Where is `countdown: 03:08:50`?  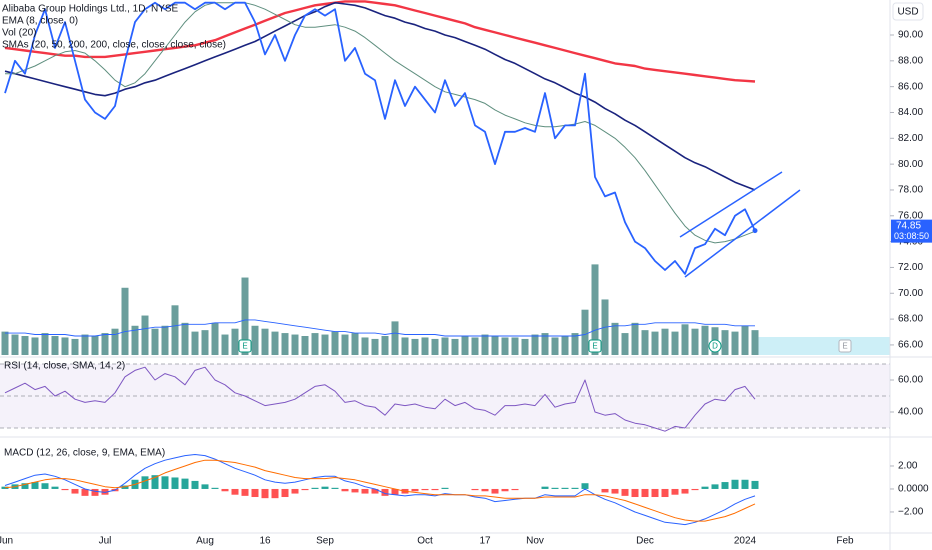
countdown: 03:08:50 is located at coordinates (911, 236).